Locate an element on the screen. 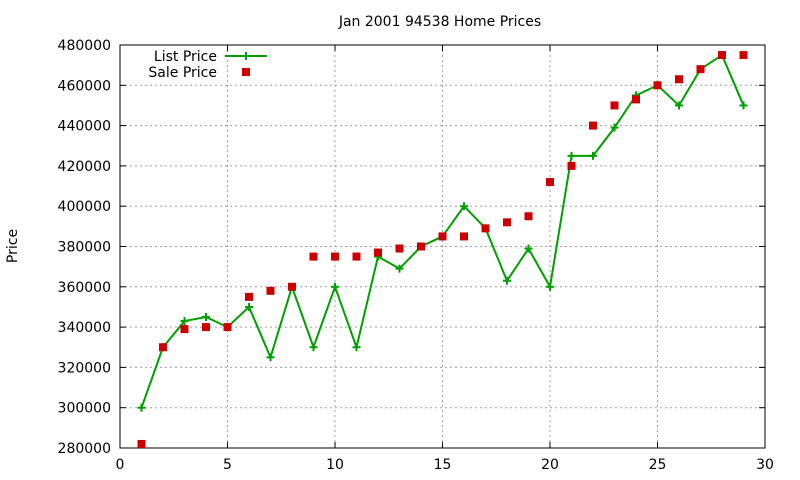  y-tick-label: 300000 is located at coordinates (84, 409).